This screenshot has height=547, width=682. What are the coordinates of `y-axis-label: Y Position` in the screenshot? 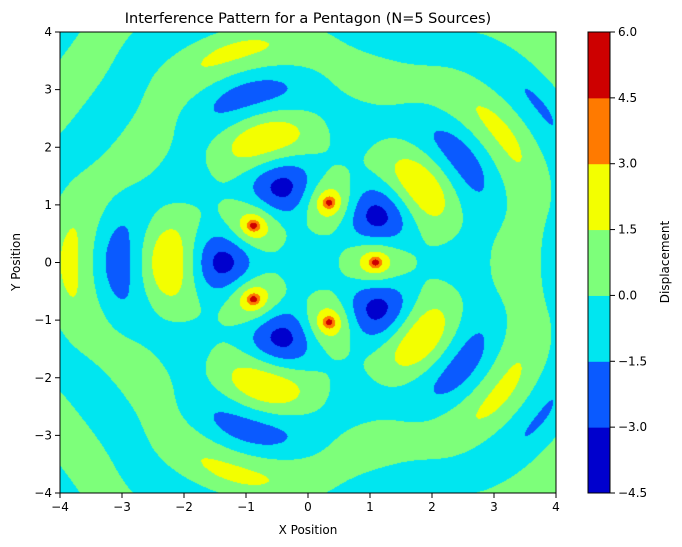 It's located at (16, 262).